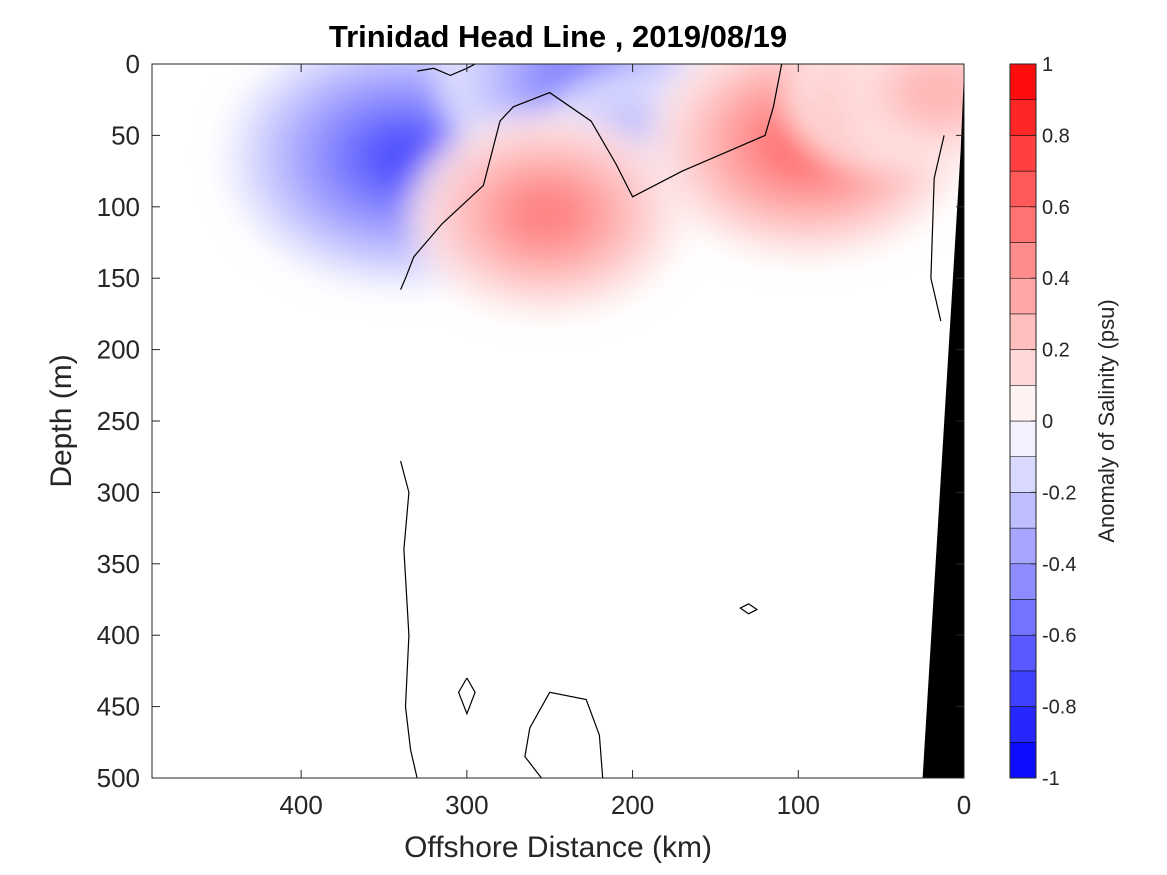  Describe the element at coordinates (1056, 208) in the screenshot. I see `colorbar-tick-label: 0.6` at that location.